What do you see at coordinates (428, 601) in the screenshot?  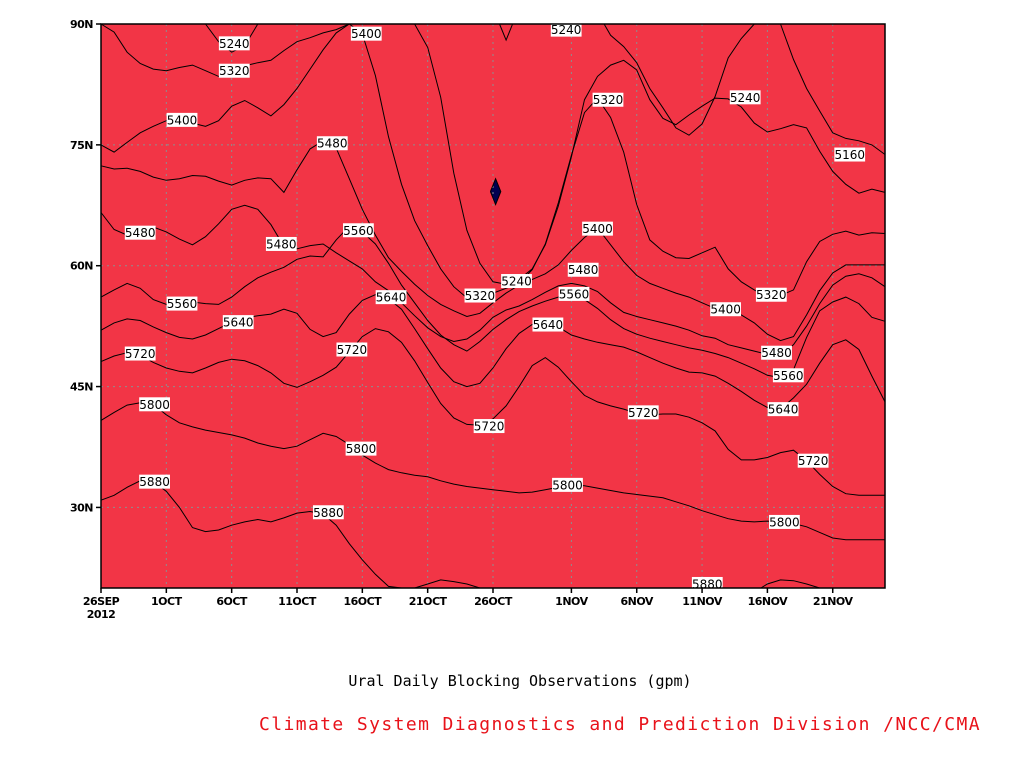 I see `x-tick-label: 21OCT` at bounding box center [428, 601].